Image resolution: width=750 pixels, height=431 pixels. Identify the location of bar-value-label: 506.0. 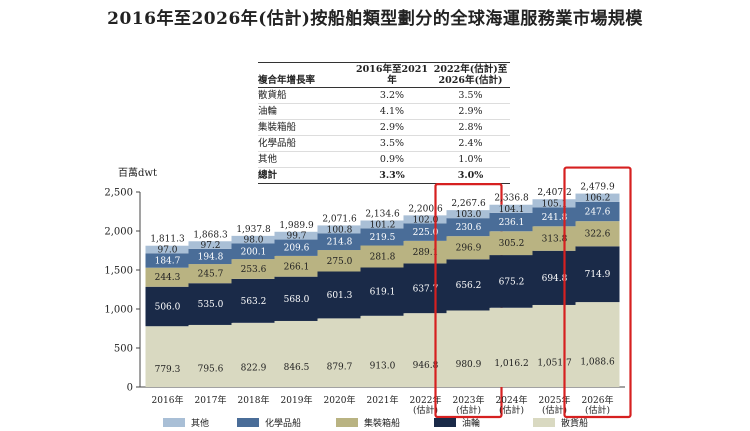
(168, 307).